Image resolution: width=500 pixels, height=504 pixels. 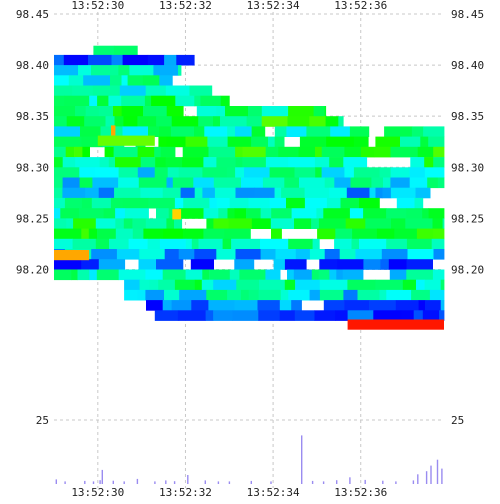 I want to click on y-tick-label-right: 98.25, so click(x=467, y=218).